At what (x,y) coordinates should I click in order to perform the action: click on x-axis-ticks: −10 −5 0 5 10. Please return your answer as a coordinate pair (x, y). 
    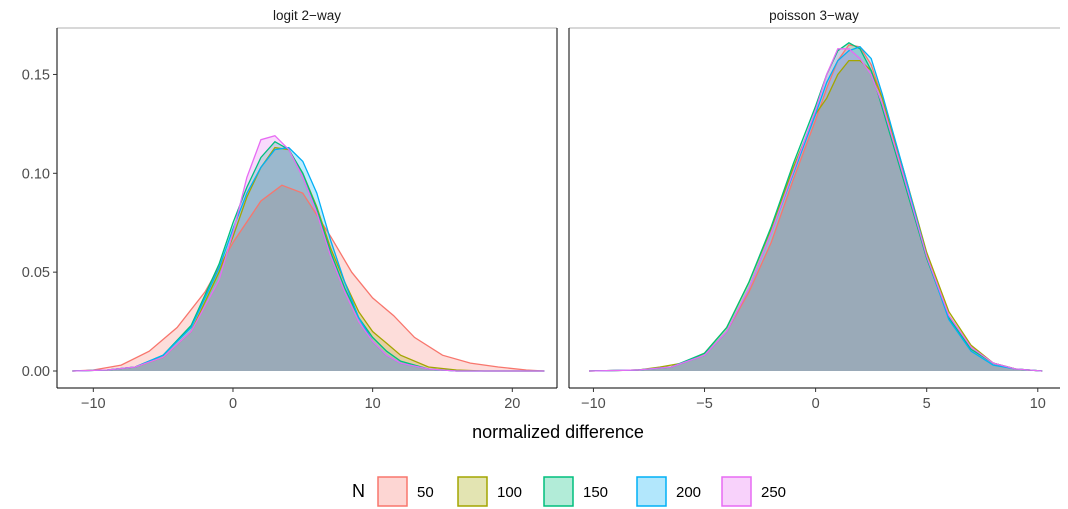
    Looking at the image, I should click on (813, 400).